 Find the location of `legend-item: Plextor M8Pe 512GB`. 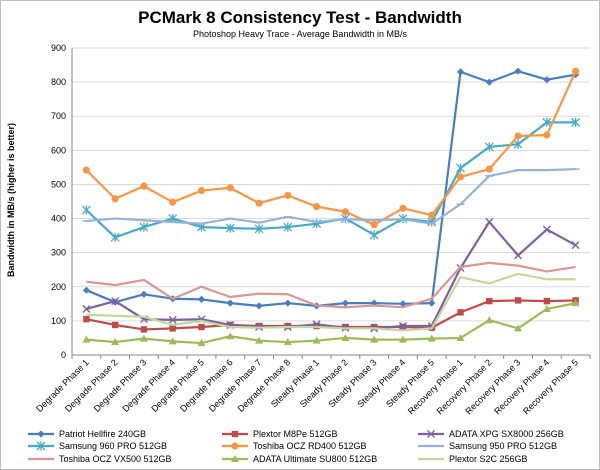

legend-item: Plextor M8Pe 512GB is located at coordinates (280, 434).